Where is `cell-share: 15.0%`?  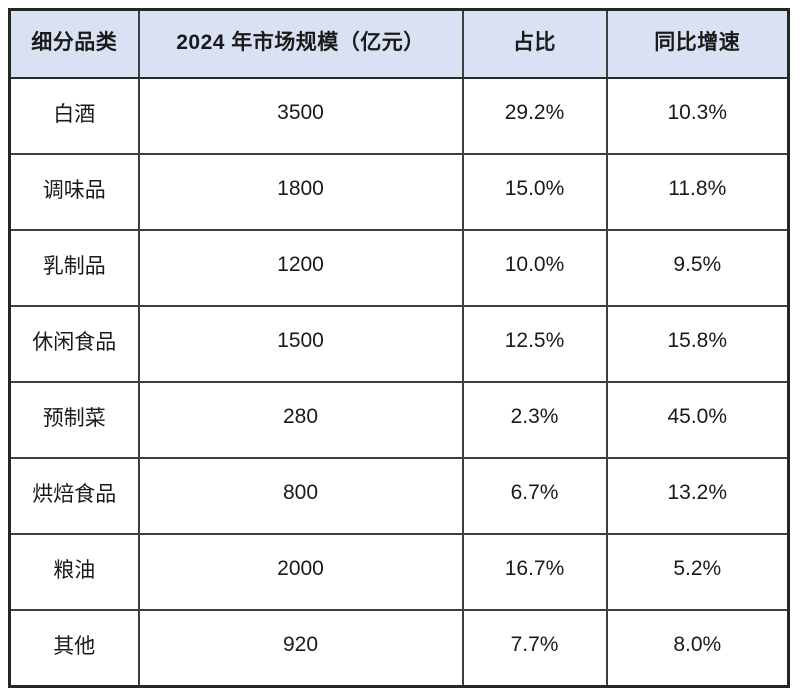 cell-share: 15.0% is located at coordinates (534, 192).